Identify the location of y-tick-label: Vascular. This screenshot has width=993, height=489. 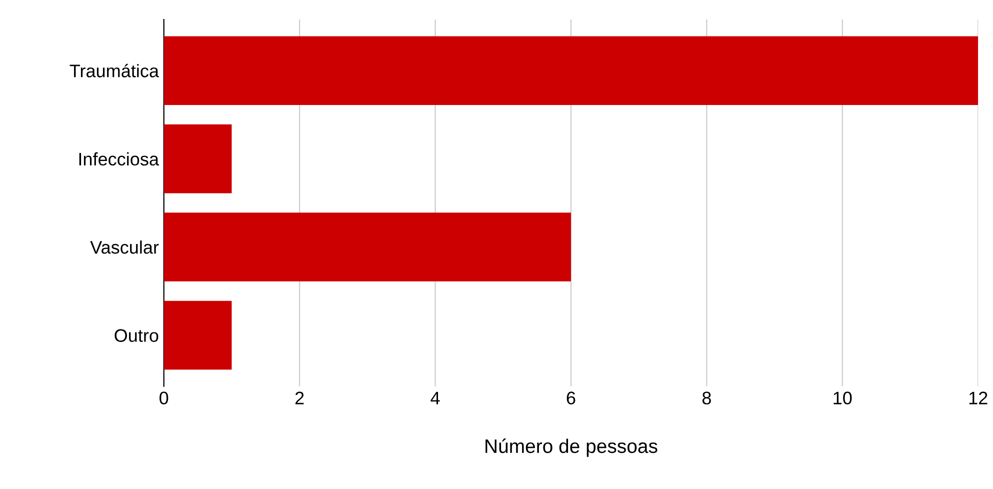
(124, 247).